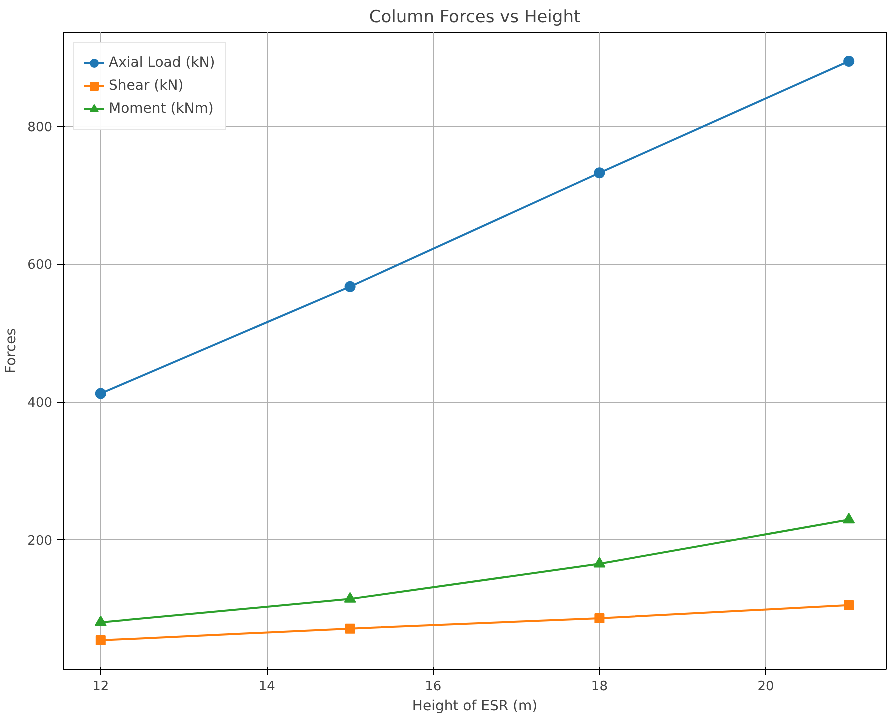 This screenshot has height=717, width=891. What do you see at coordinates (12, 351) in the screenshot?
I see `y-axis-title: Forces` at bounding box center [12, 351].